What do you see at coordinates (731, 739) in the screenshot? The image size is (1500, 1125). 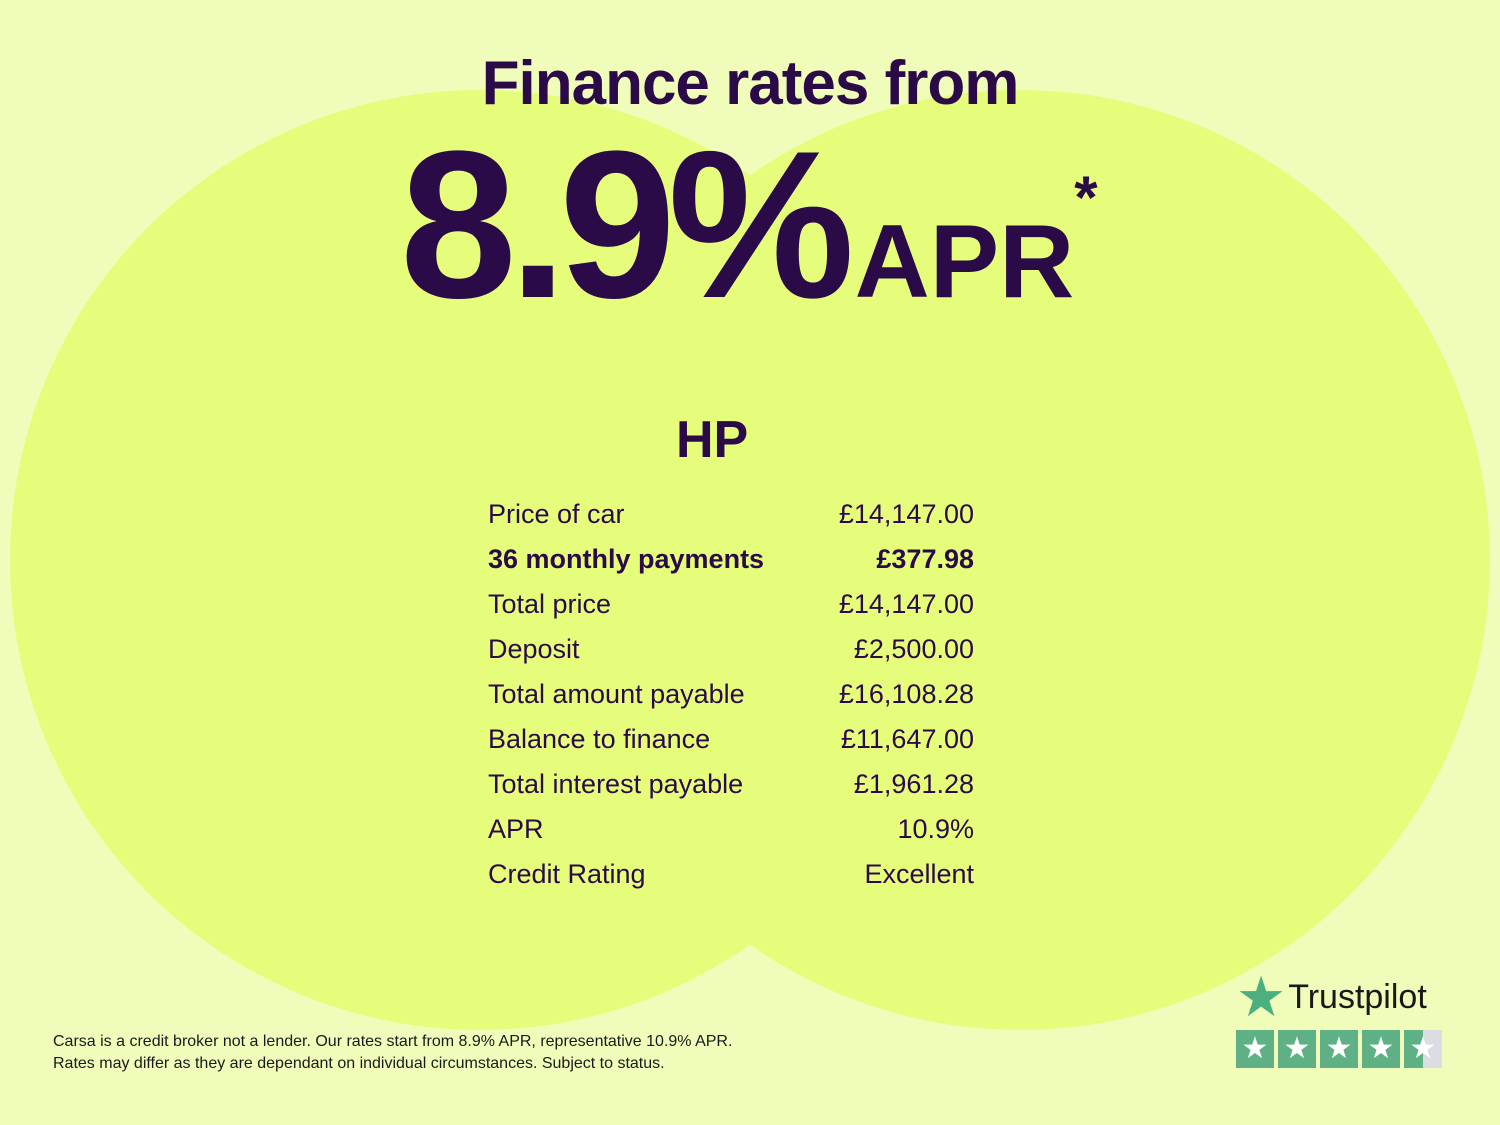 I see `table-row: Balance to finance £11,647.00` at bounding box center [731, 739].